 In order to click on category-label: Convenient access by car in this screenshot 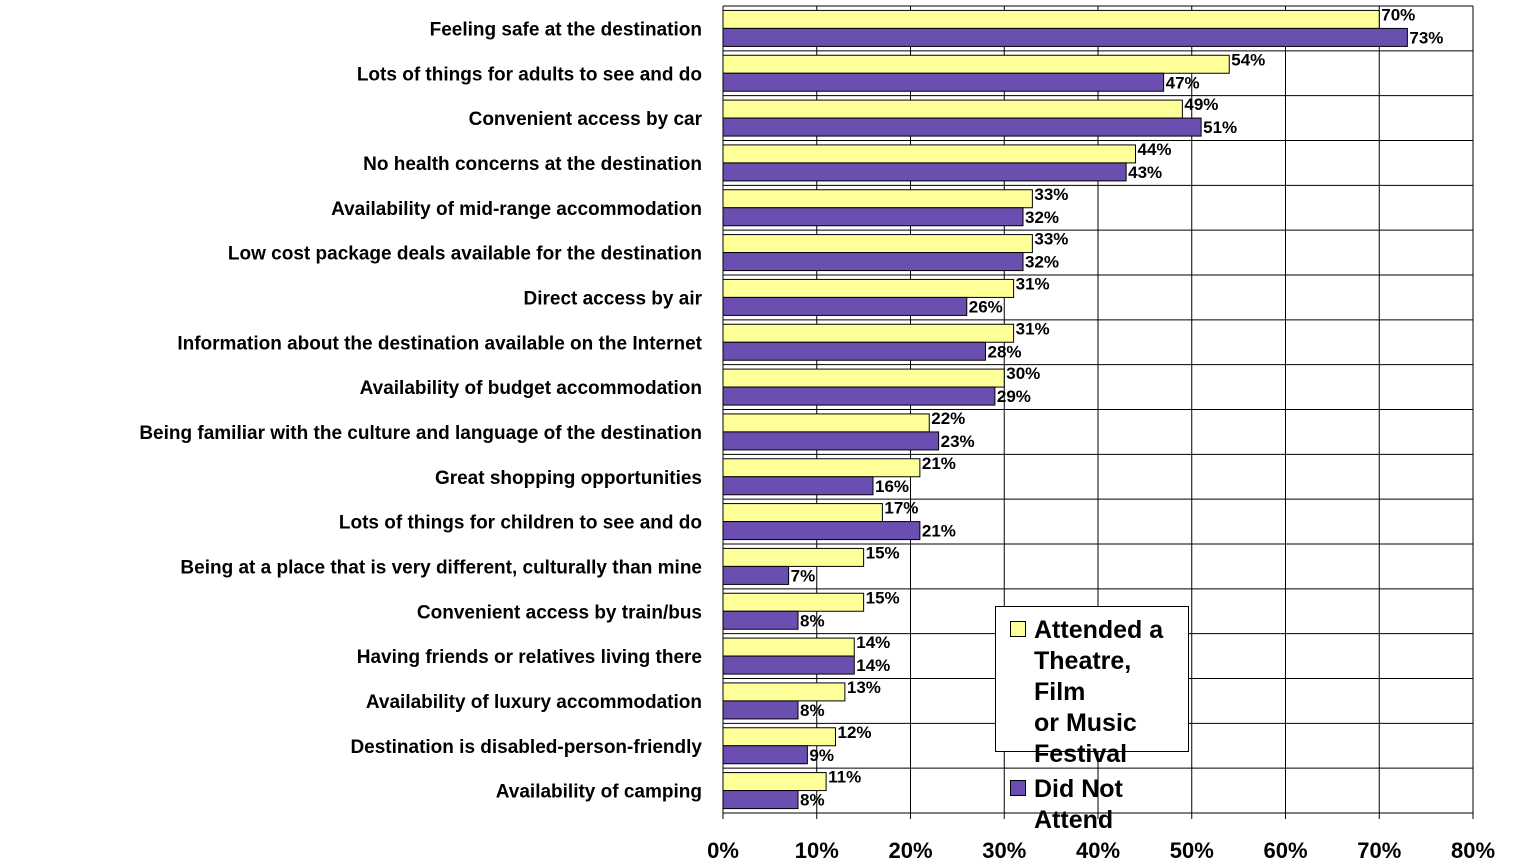, I will do `click(586, 119)`.